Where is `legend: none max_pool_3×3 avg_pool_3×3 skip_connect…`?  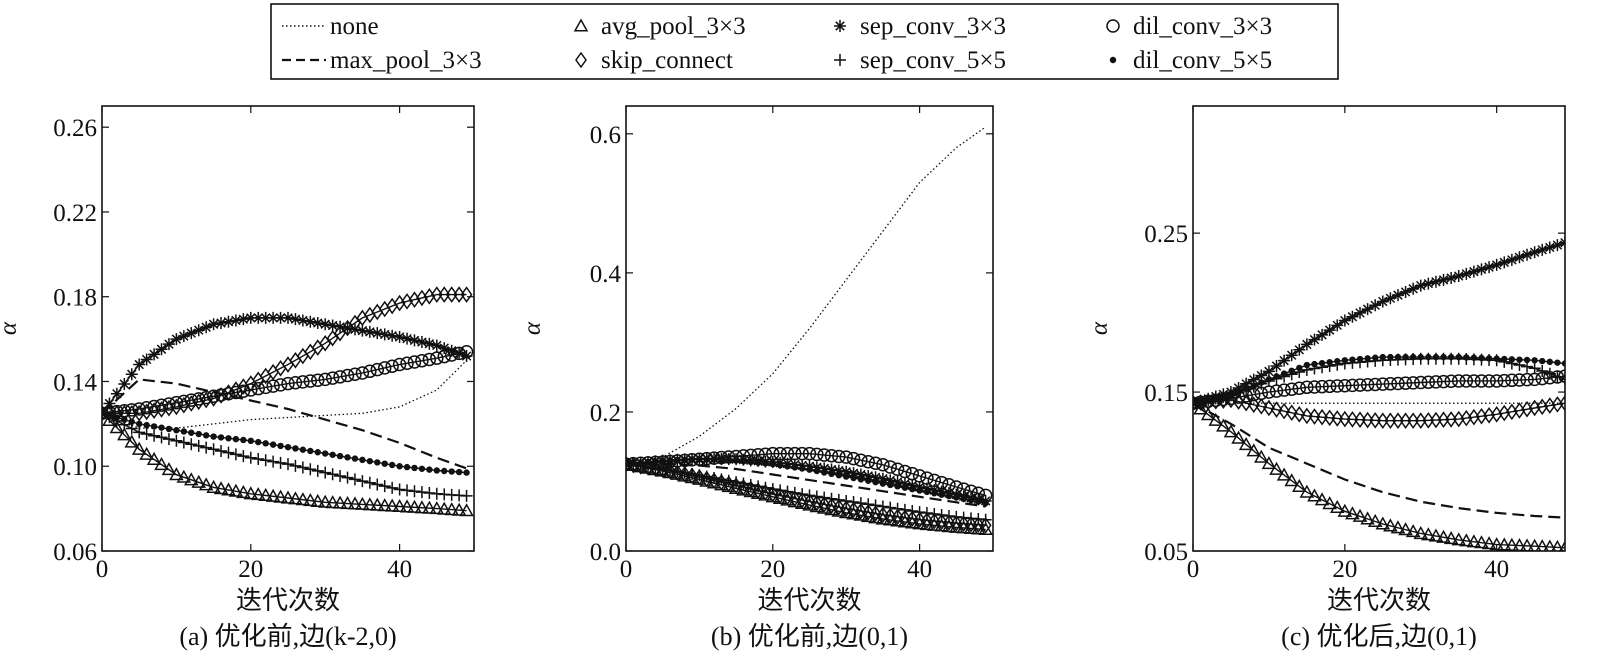
legend: none max_pool_3×3 avg_pool_3×3 skip_connect… is located at coordinates (804, 41).